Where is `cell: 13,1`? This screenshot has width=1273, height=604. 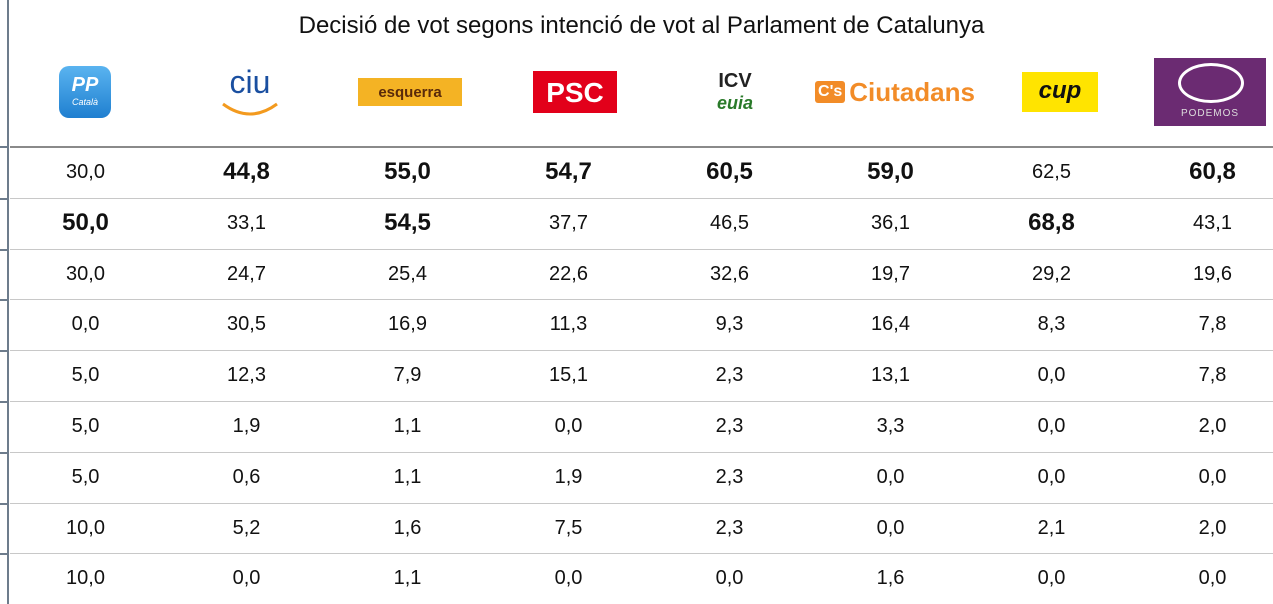 cell: 13,1 is located at coordinates (890, 375).